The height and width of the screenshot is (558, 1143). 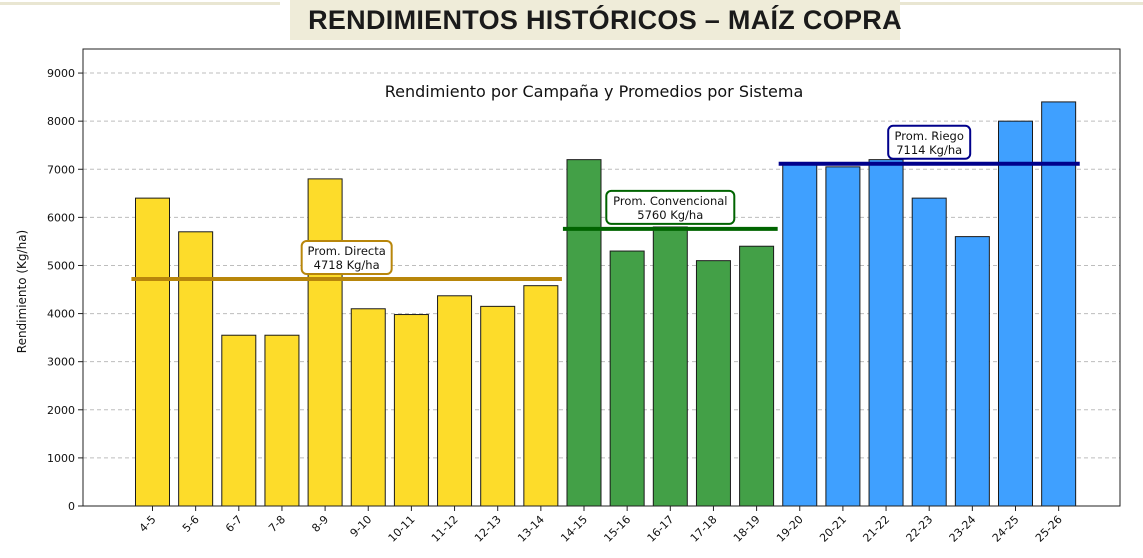 What do you see at coordinates (347, 265) in the screenshot?
I see `average-label-value: 4718 Kg/ha` at bounding box center [347, 265].